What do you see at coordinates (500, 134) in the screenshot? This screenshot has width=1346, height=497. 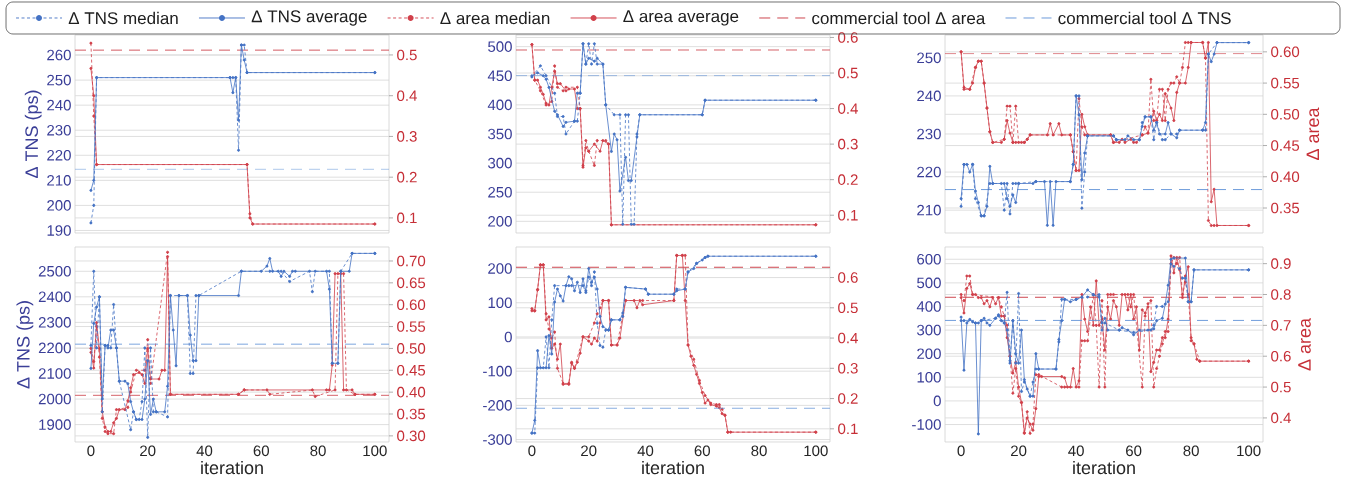 I see `y-tick-label: 350` at bounding box center [500, 134].